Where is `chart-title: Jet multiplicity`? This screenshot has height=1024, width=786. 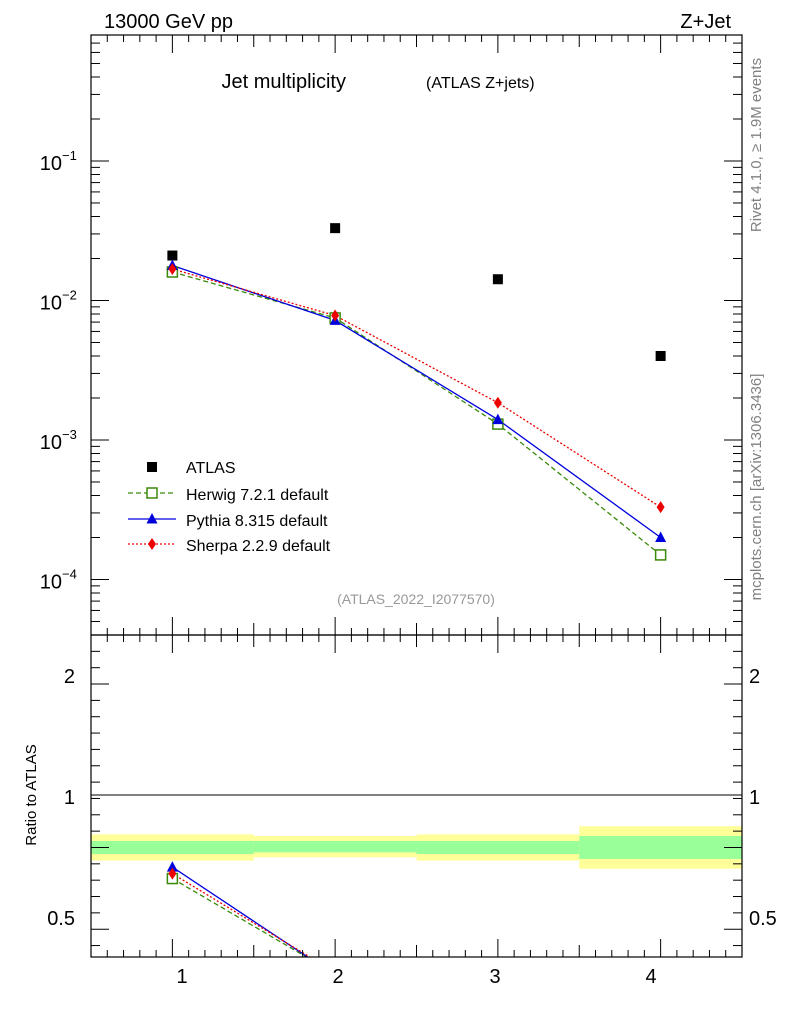 chart-title: Jet multiplicity is located at coordinates (284, 82).